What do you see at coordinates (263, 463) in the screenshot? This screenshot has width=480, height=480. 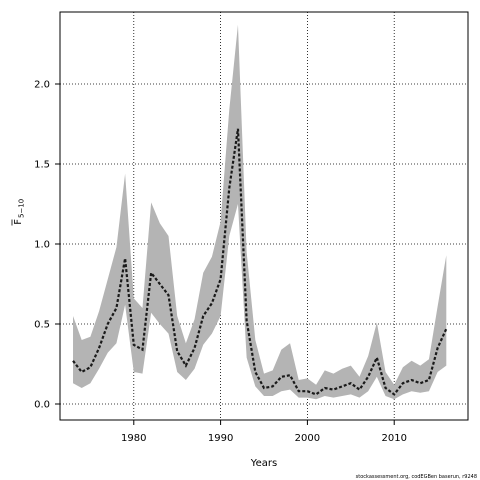 I see `x-axis-title: Years` at bounding box center [263, 463].